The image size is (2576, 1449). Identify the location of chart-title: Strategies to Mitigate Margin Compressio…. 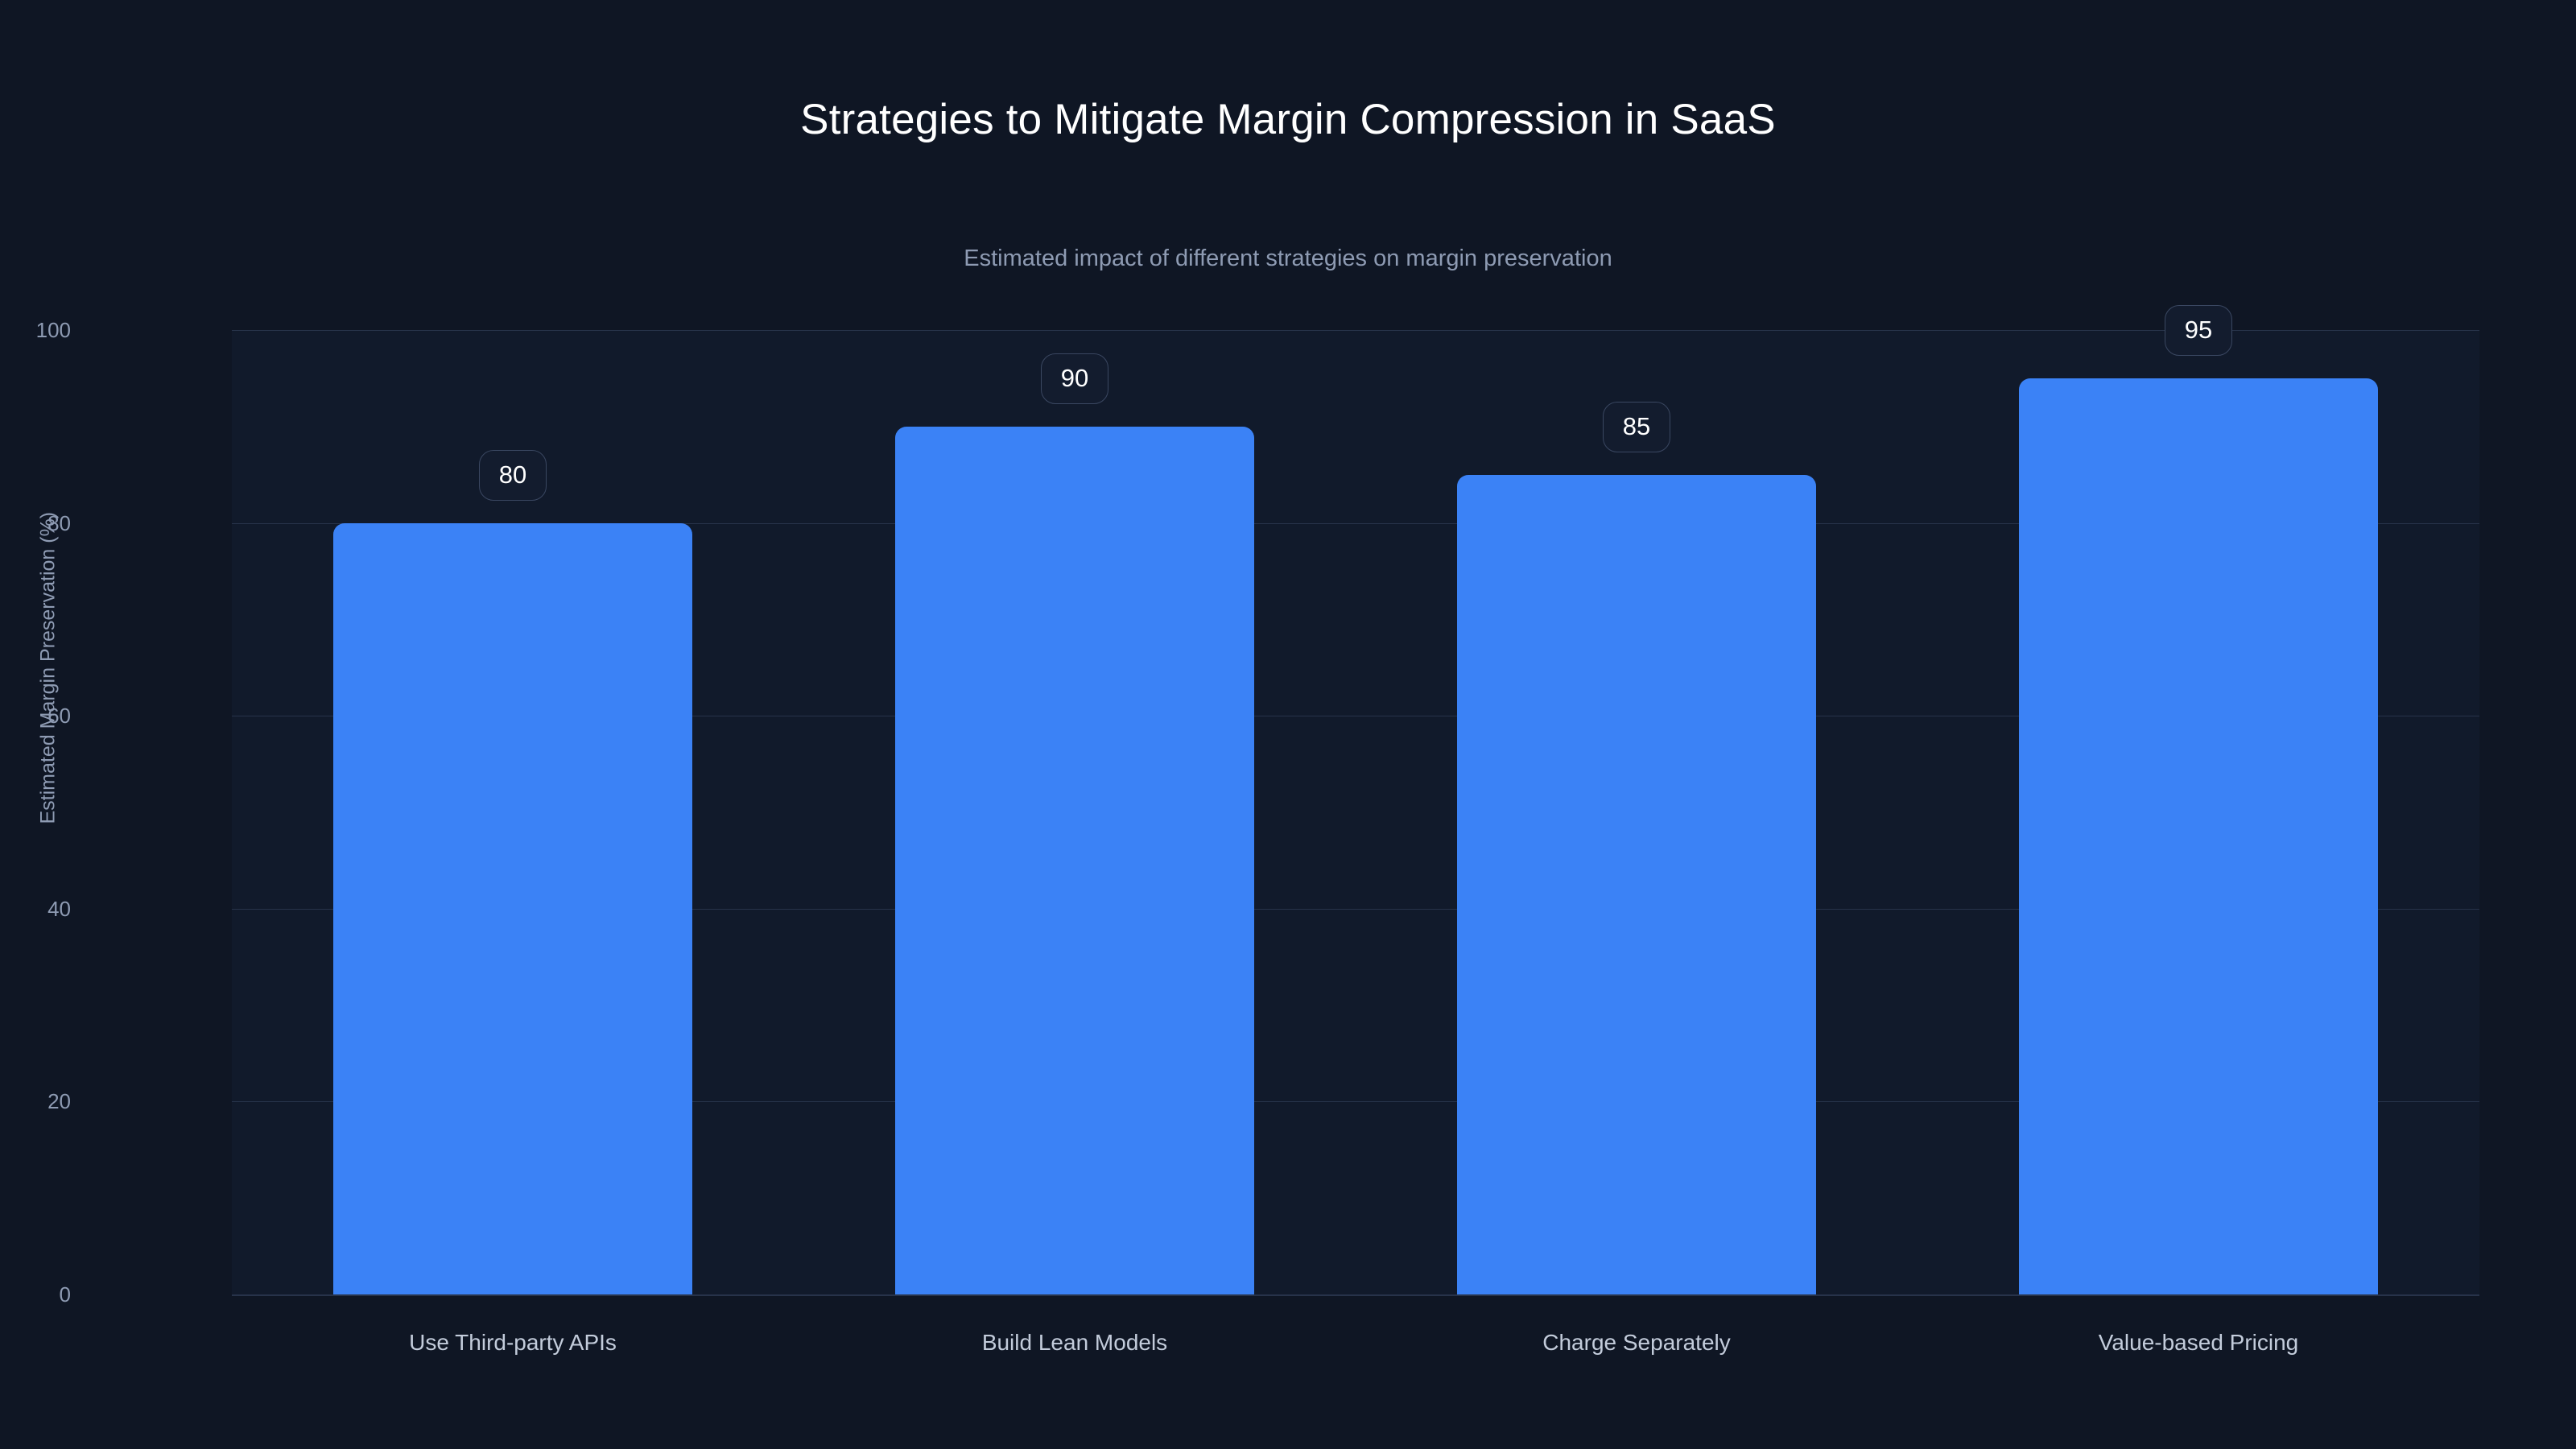
(1288, 119).